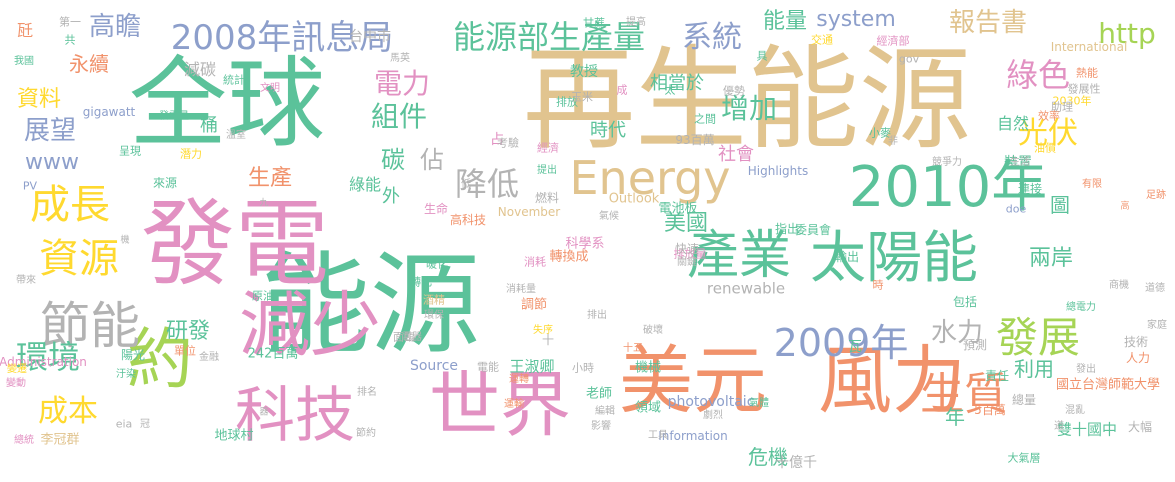  Describe the element at coordinates (1081, 307) in the screenshot. I see `cloud-word: 總電力` at that location.